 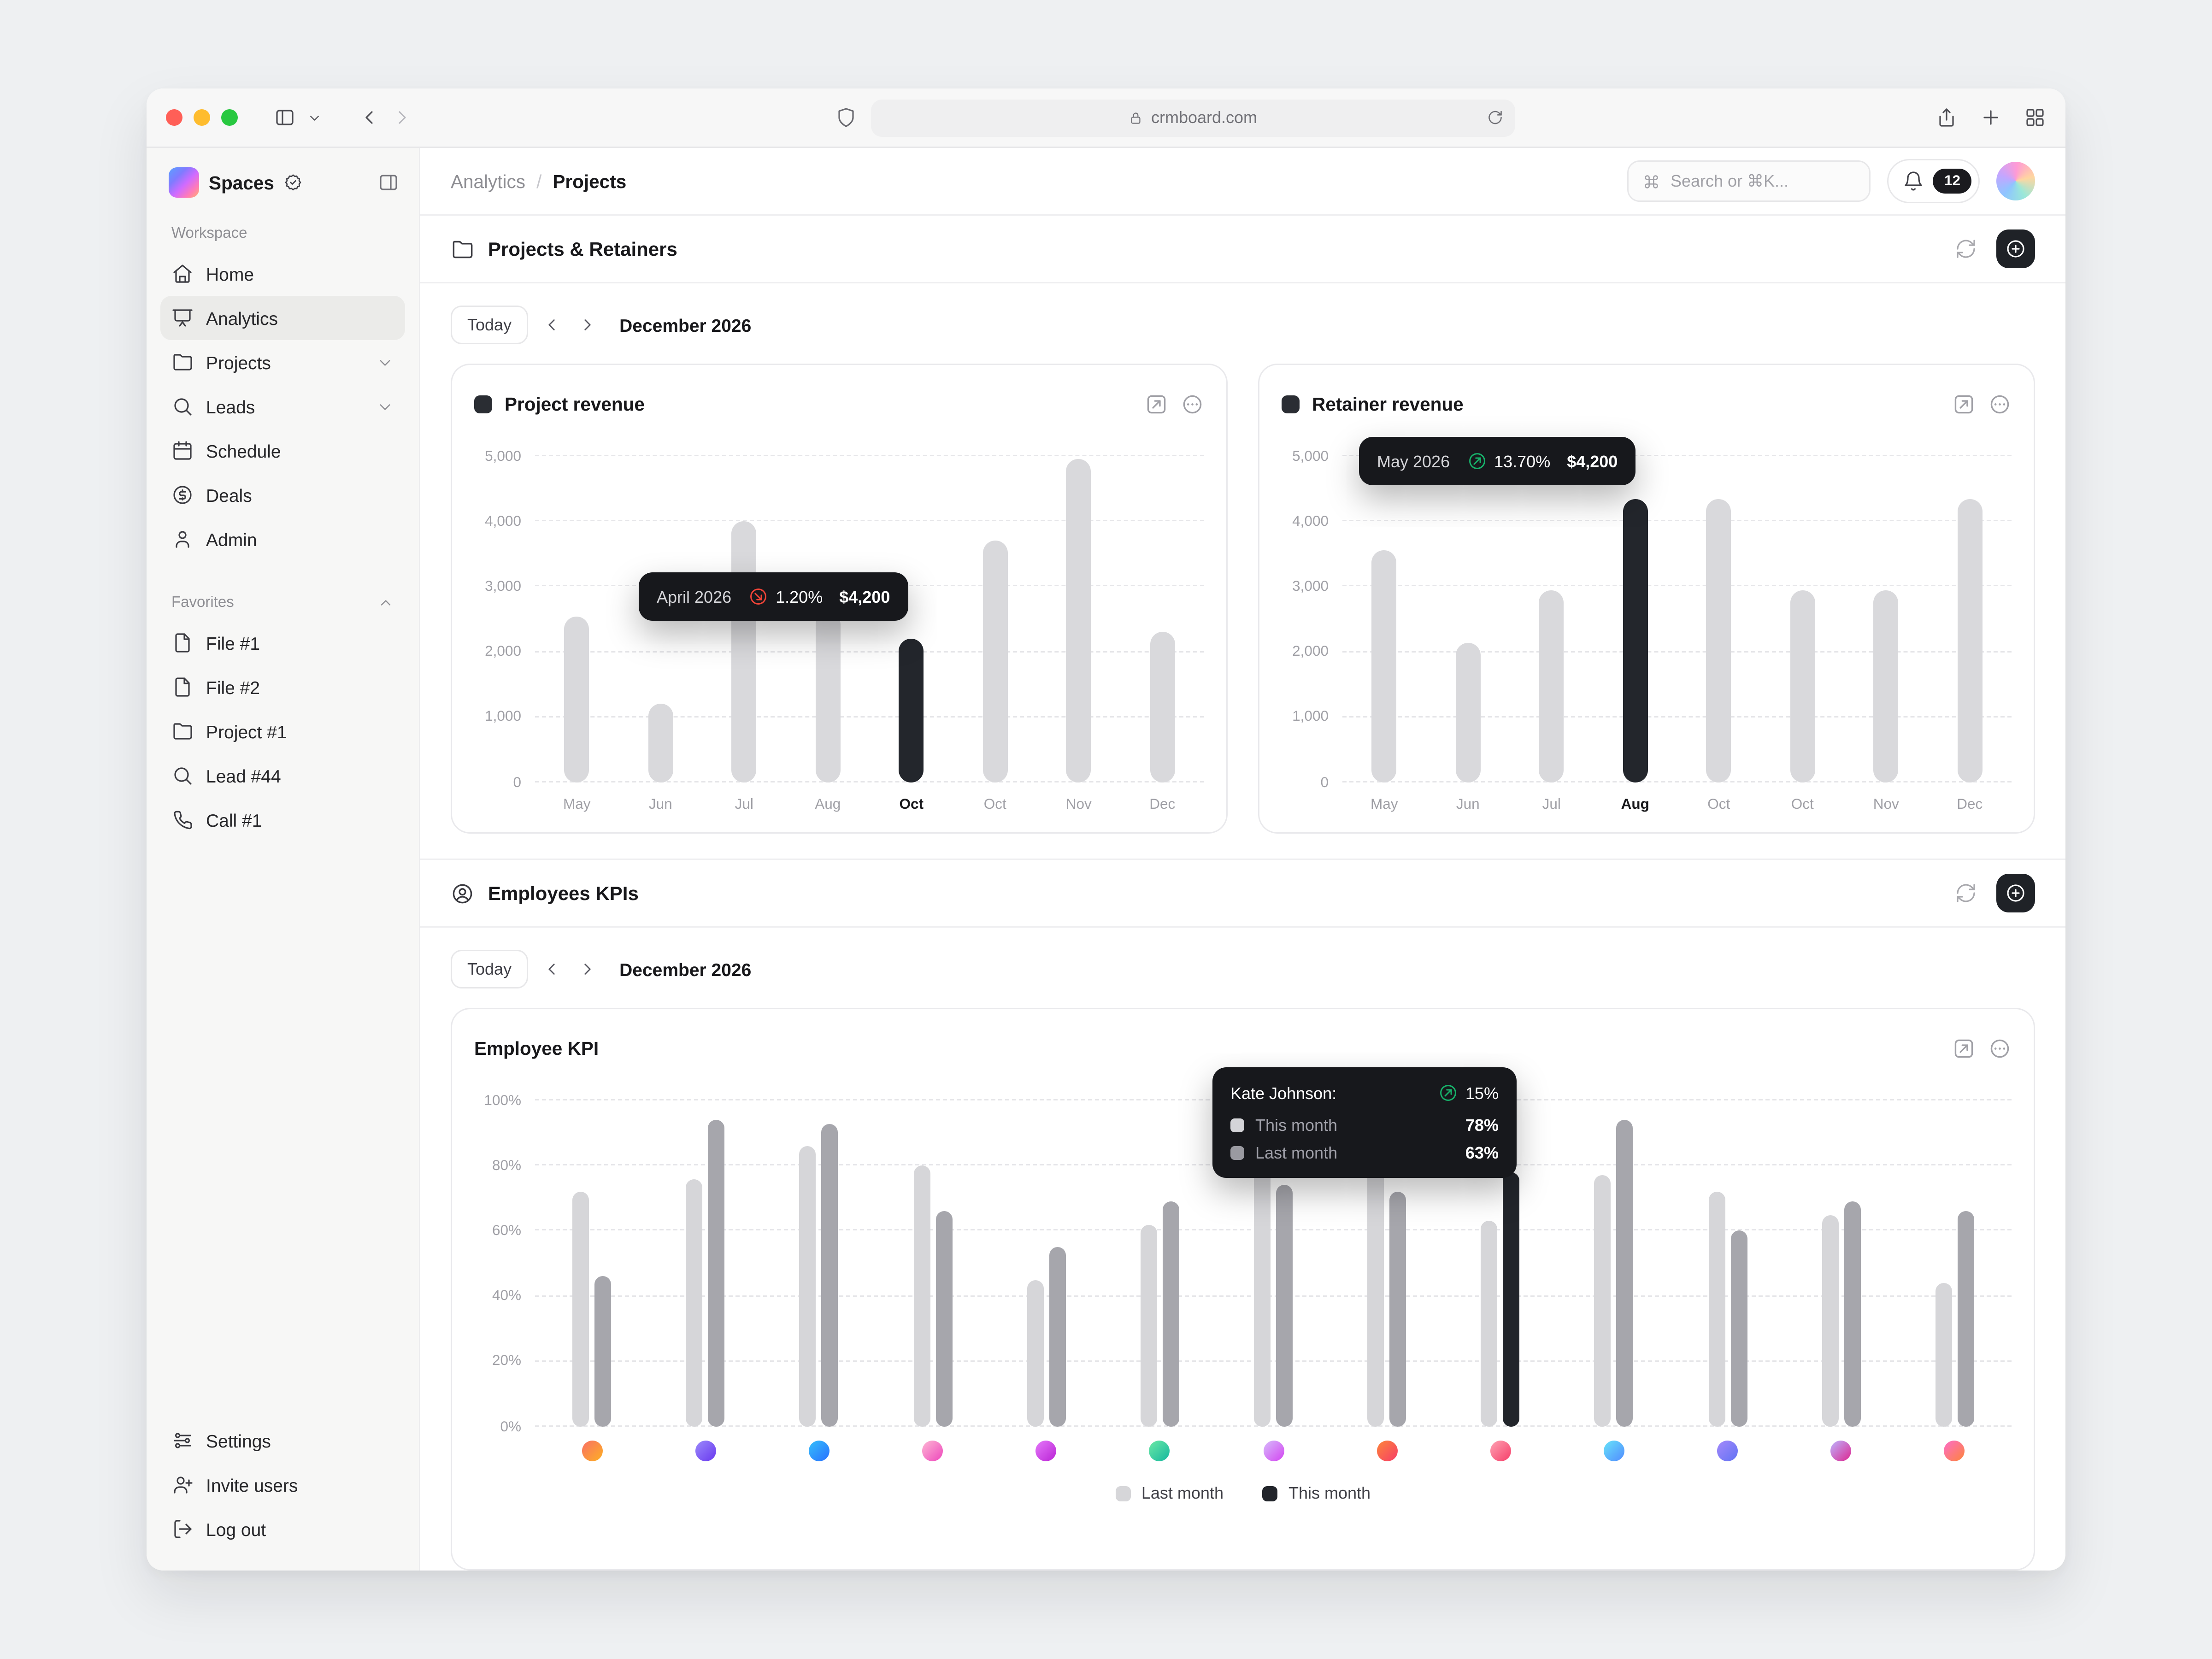 I want to click on sidebar-item-schedule: Schedule, so click(x=282, y=451).